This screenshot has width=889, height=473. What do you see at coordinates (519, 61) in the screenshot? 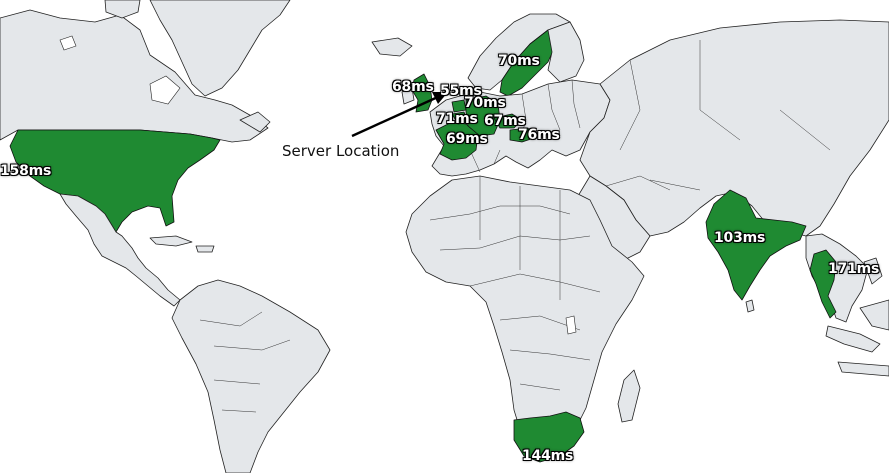
I see `latency-label-sweden: 70ms` at bounding box center [519, 61].